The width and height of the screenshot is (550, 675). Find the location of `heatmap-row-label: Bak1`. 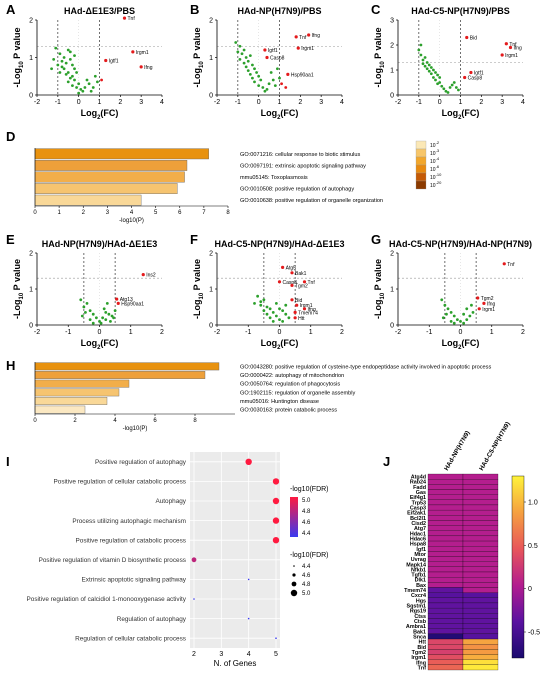

heatmap-row-label: Bak1 is located at coordinates (419, 632).